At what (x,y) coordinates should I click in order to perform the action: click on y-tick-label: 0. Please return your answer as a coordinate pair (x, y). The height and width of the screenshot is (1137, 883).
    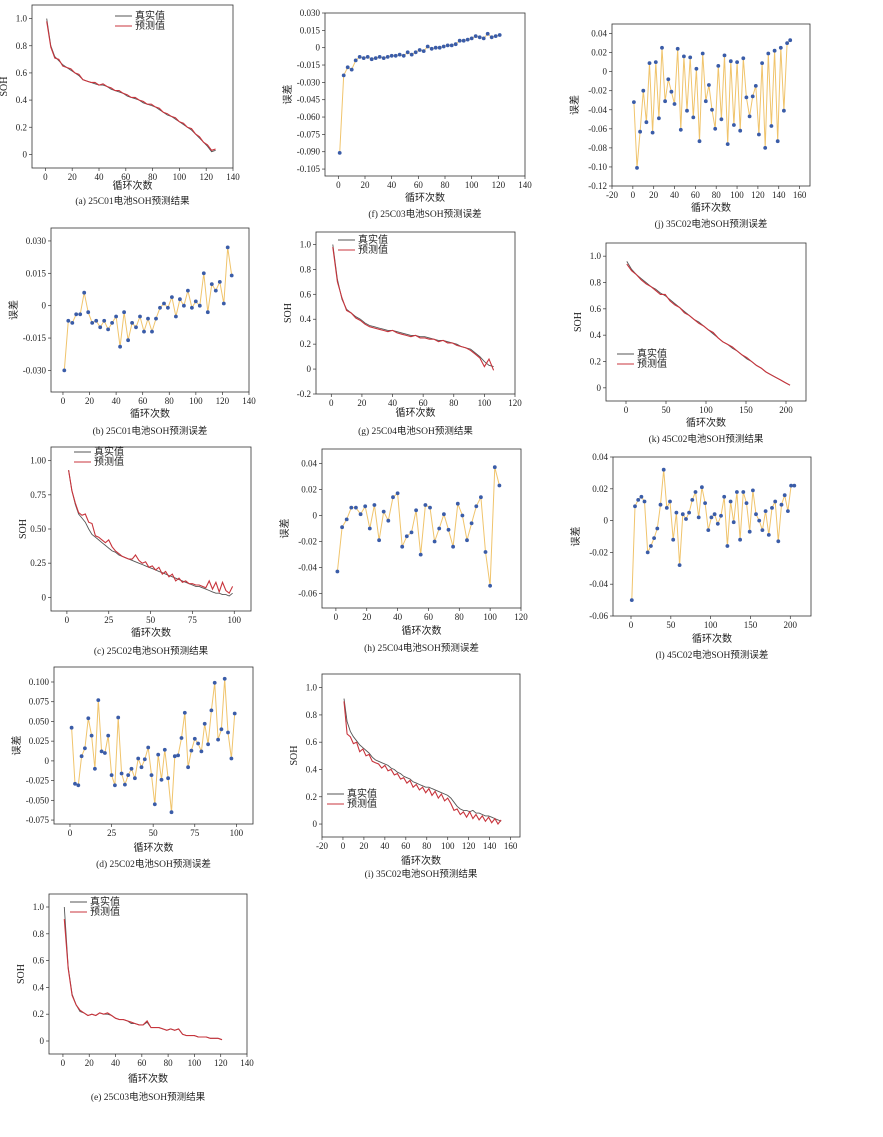
    Looking at the image, I should click on (25, 154).